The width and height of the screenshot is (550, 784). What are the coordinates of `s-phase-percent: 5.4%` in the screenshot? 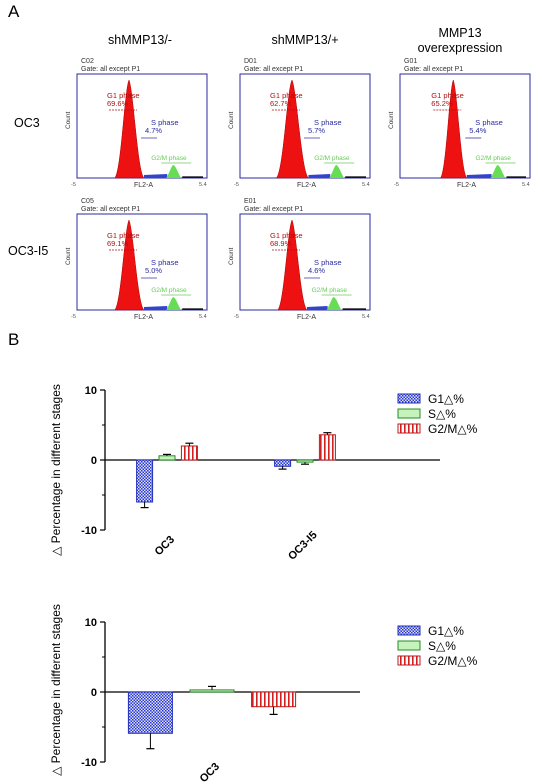 It's located at (477, 130).